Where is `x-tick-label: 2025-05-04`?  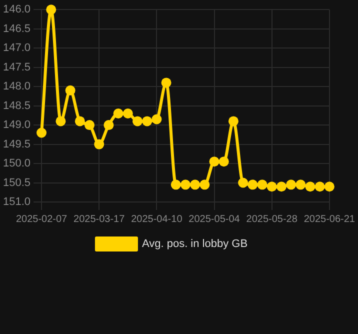 x-tick-label: 2025-05-04 is located at coordinates (214, 219).